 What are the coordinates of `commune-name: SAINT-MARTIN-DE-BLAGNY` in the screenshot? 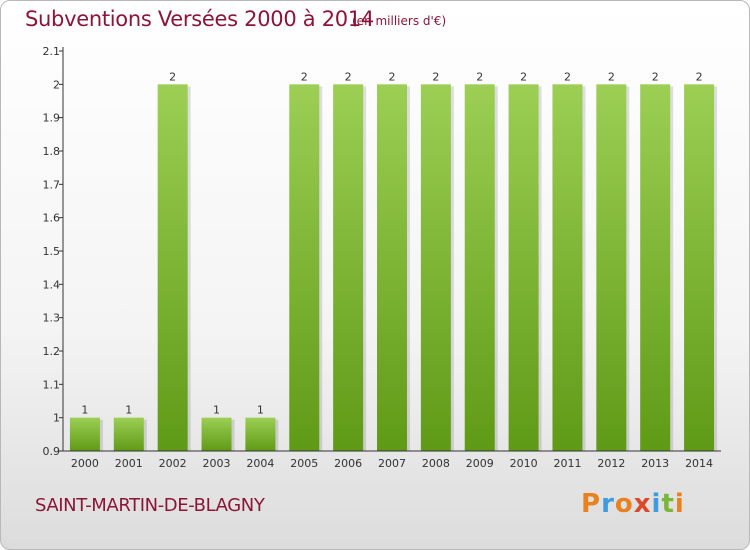 It's located at (150, 505).